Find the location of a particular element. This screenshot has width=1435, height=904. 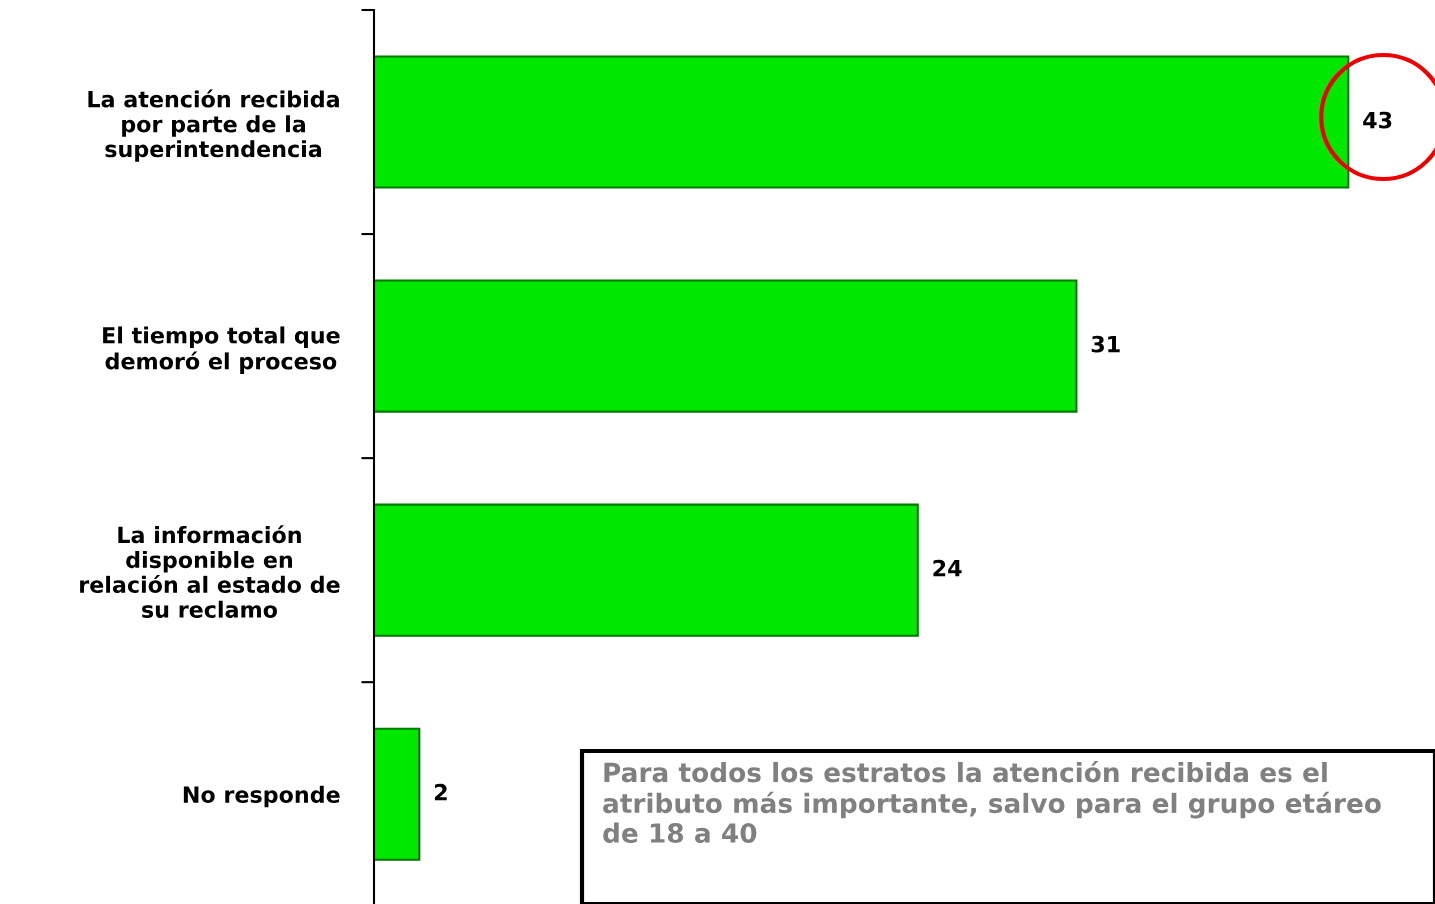

data-label: 24 is located at coordinates (947, 568).